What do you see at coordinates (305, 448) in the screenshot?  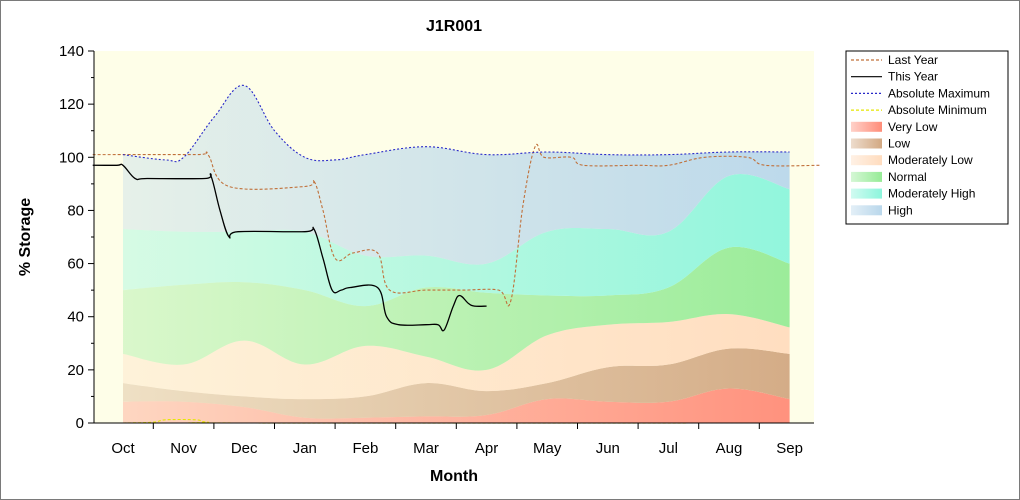 I see `x-tick-label: Jan` at bounding box center [305, 448].